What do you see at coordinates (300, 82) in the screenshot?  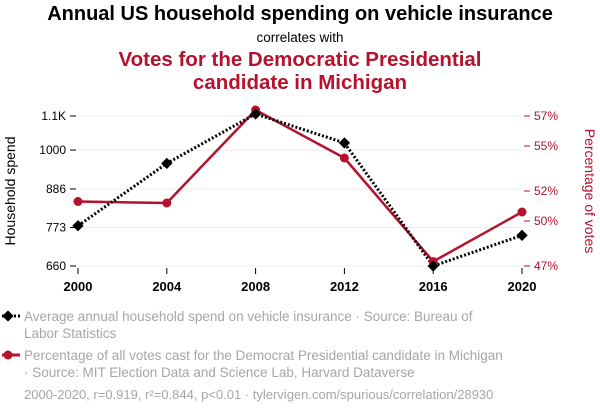 I see `chart-second-title-line-2: candidate in Michigan` at bounding box center [300, 82].